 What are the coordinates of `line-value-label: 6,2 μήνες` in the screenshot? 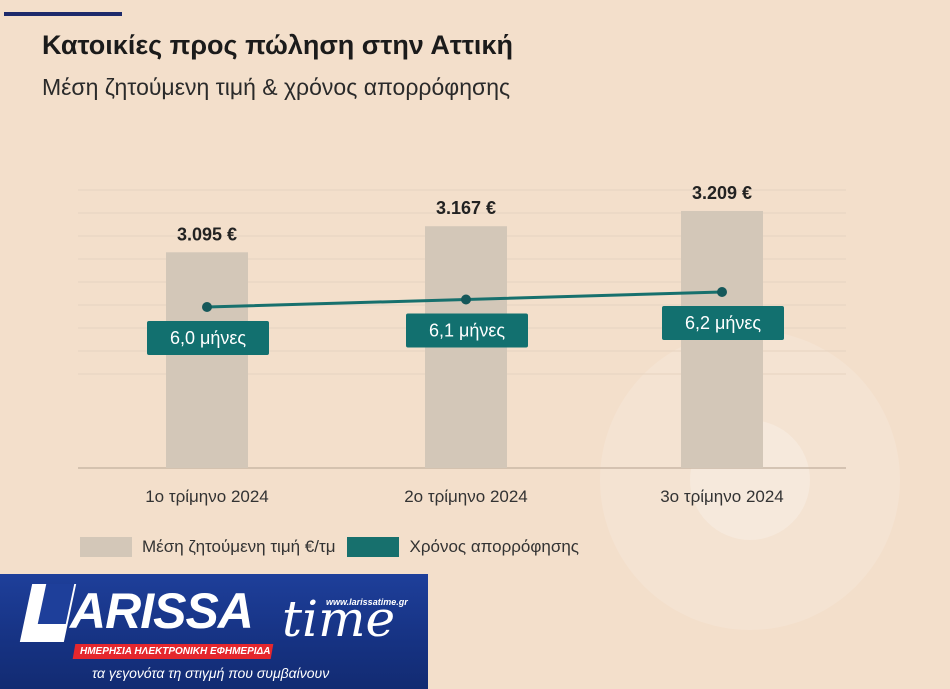 It's located at (723, 323).